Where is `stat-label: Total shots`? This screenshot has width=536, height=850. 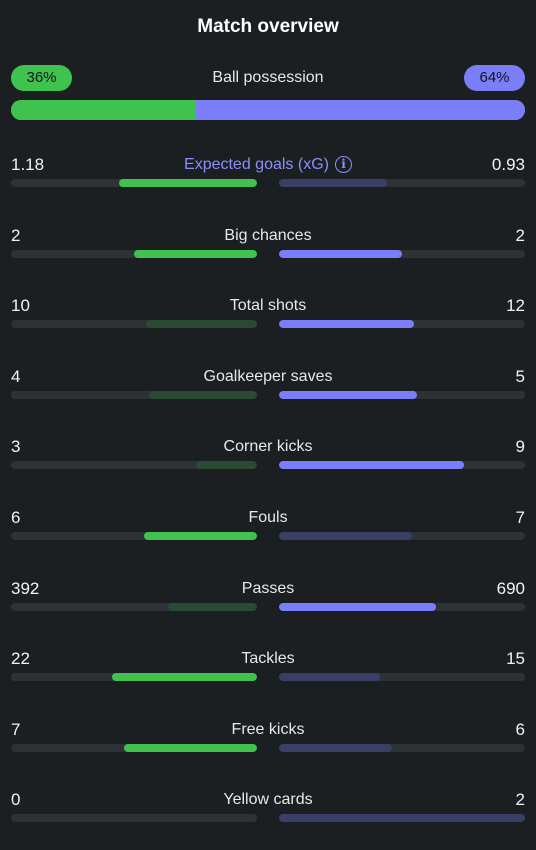
stat-label: Total shots is located at coordinates (268, 306).